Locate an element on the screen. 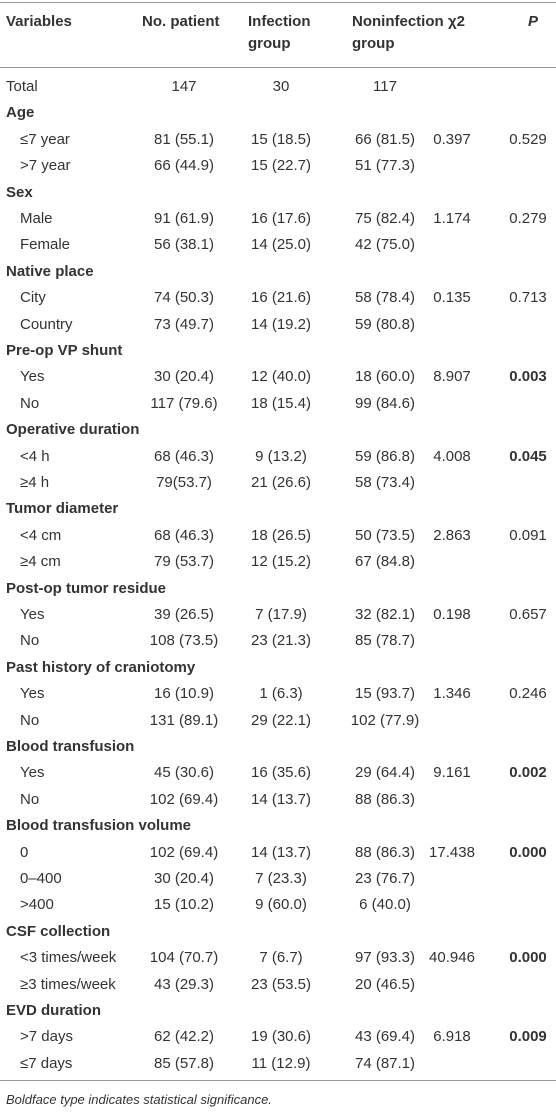 The width and height of the screenshot is (556, 1112). row-label: Female is located at coordinates (45, 245).